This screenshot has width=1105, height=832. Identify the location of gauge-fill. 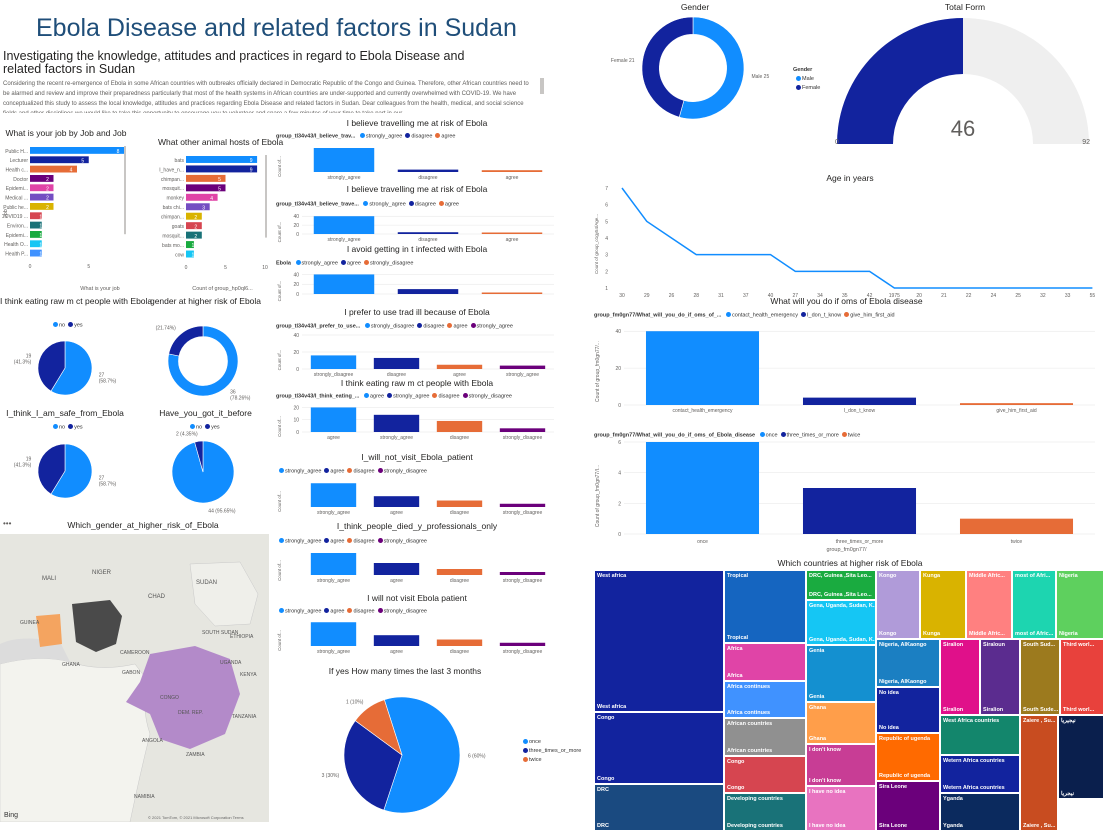
(900, 81).